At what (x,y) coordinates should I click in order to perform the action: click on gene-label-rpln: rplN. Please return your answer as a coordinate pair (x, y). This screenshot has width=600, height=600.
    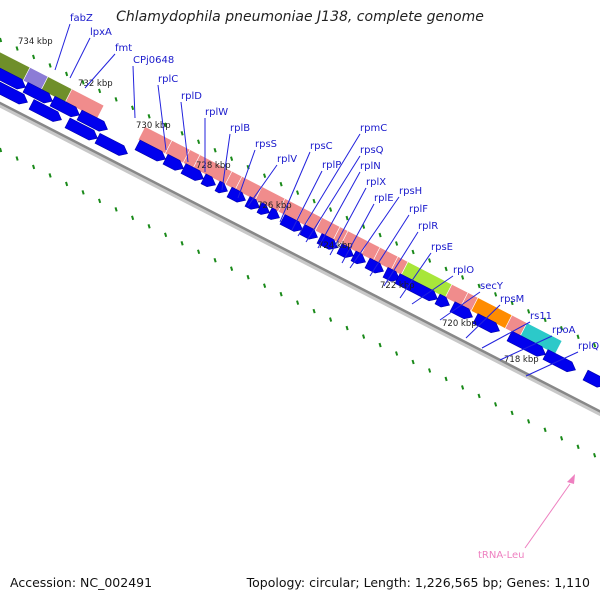
    Looking at the image, I should click on (370, 166).